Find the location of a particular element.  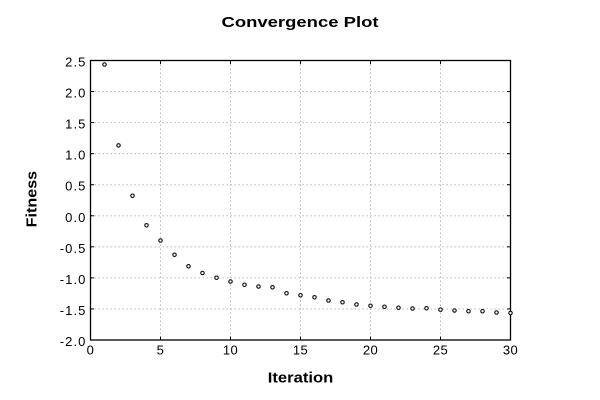

svg-text: -0.5 is located at coordinates (73, 248).